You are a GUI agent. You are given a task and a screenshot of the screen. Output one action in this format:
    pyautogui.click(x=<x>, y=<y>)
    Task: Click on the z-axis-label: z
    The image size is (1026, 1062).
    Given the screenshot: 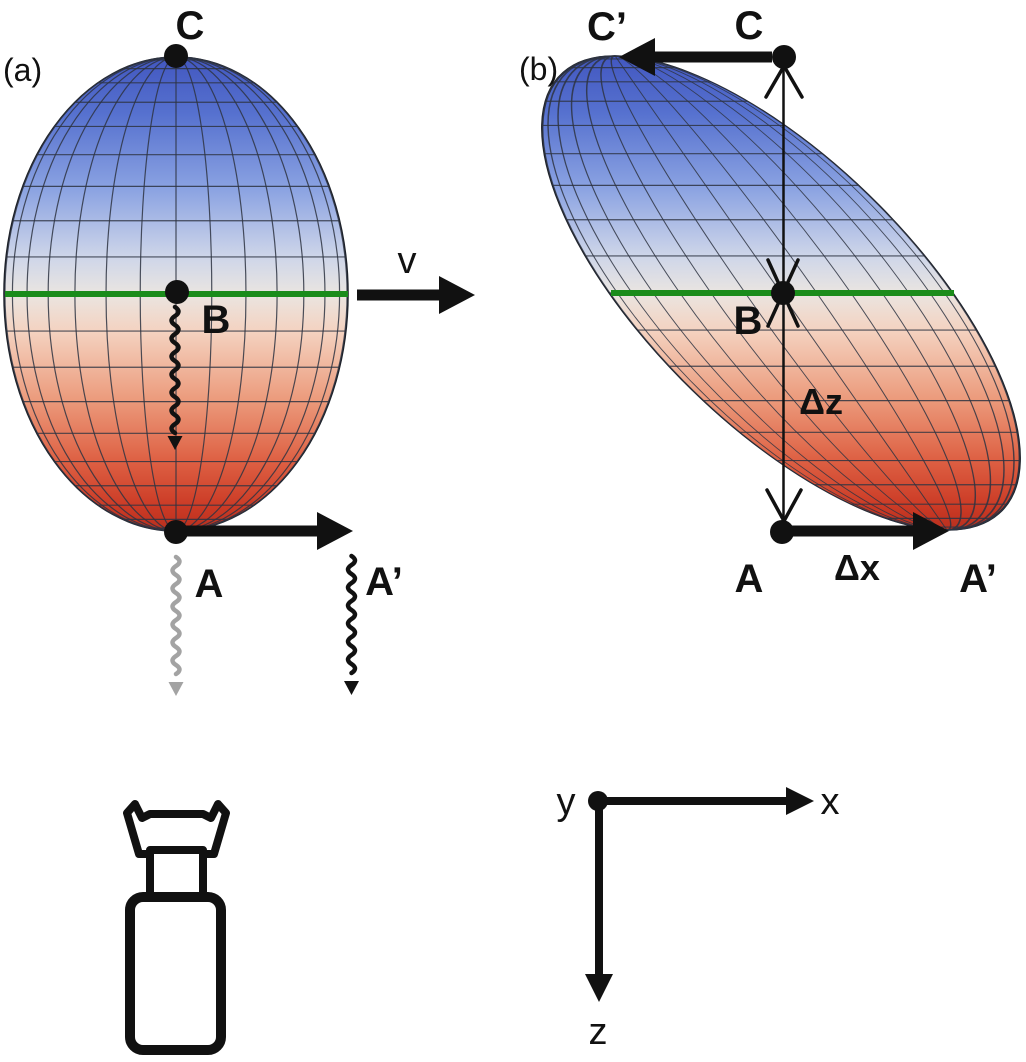 What is the action you would take?
    pyautogui.click(x=598, y=1032)
    